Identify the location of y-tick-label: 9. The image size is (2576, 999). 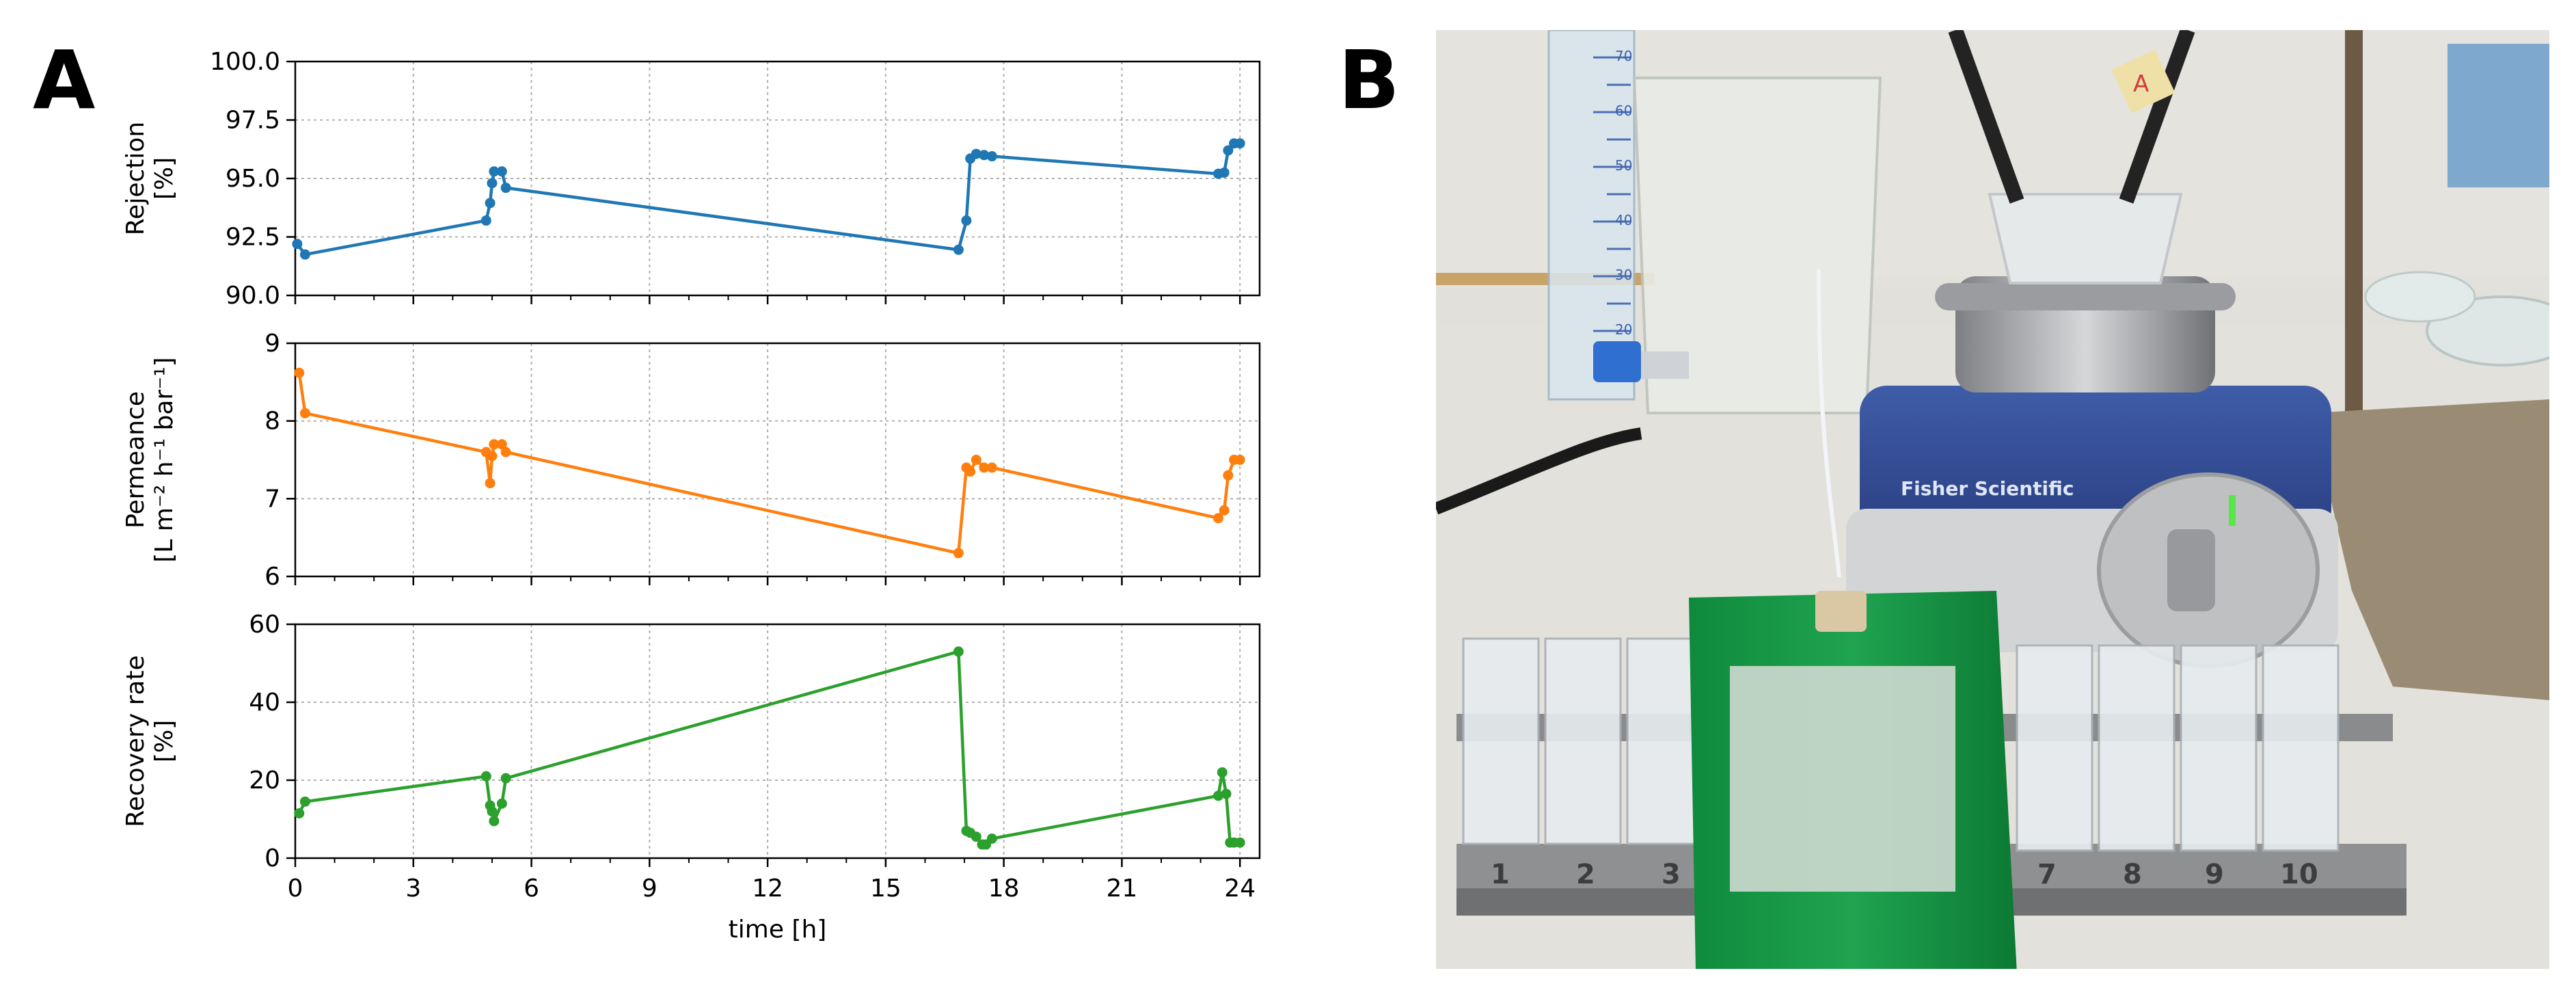
(273, 344).